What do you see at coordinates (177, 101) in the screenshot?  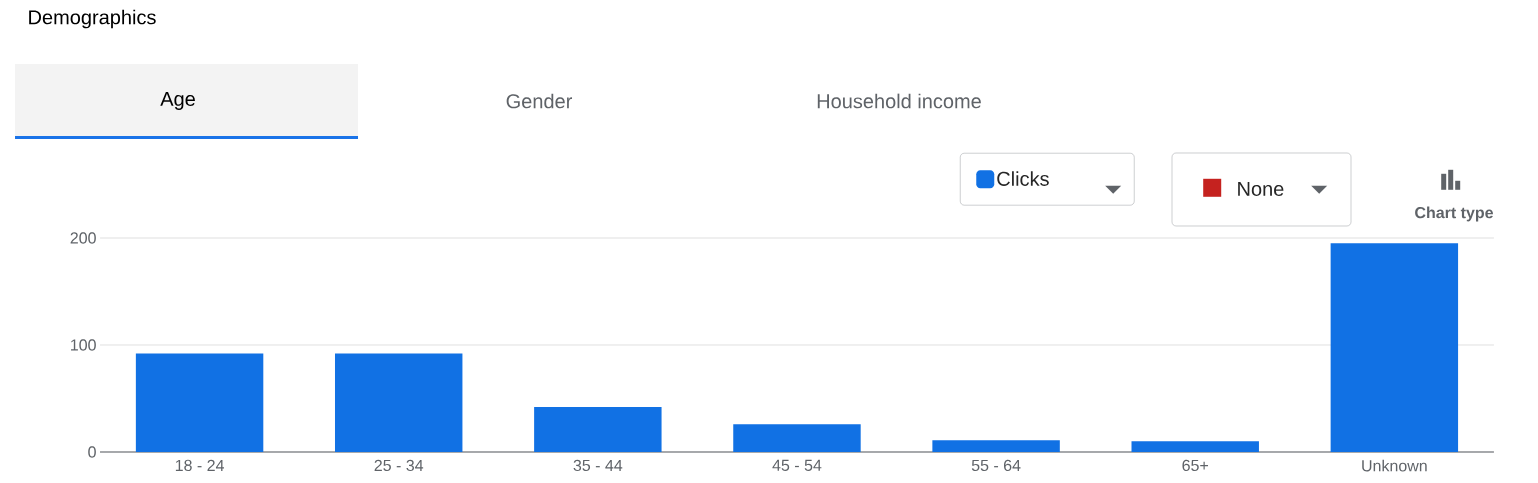 I see `text: Age` at bounding box center [177, 101].